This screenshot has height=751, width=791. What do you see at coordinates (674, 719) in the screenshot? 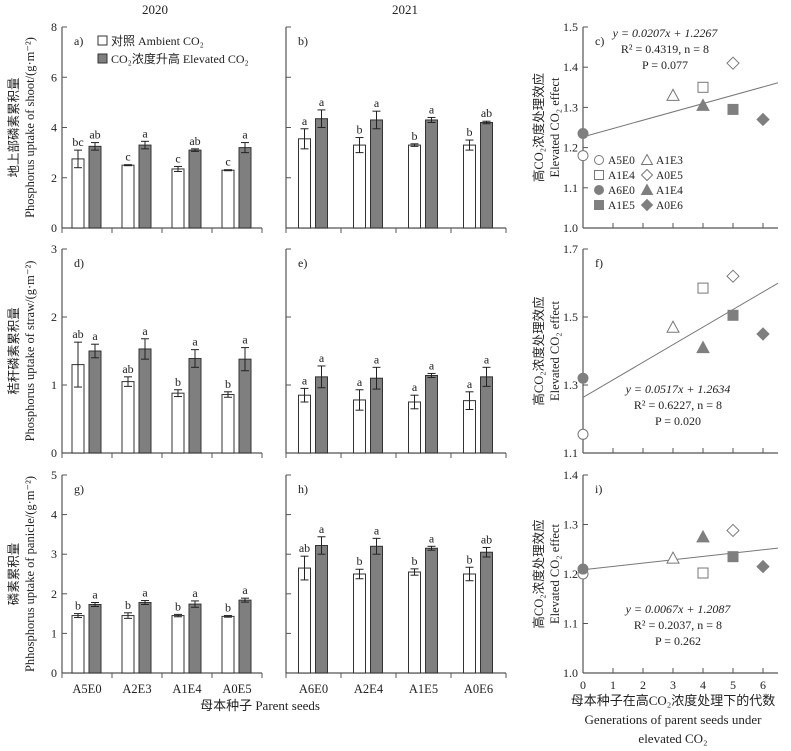
I see `scatter-x-axis-label-2: Generations of parent seeds under` at bounding box center [674, 719].